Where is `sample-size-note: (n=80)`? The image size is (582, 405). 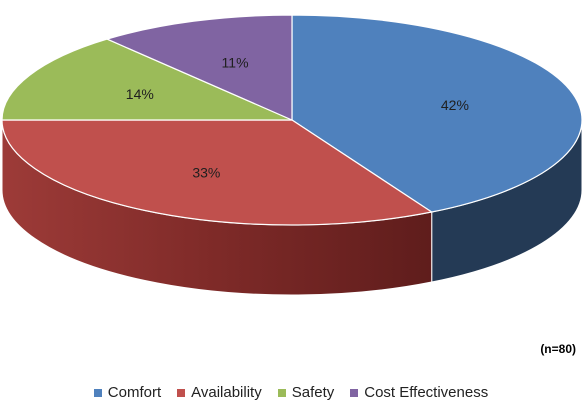 sample-size-note: (n=80) is located at coordinates (558, 349).